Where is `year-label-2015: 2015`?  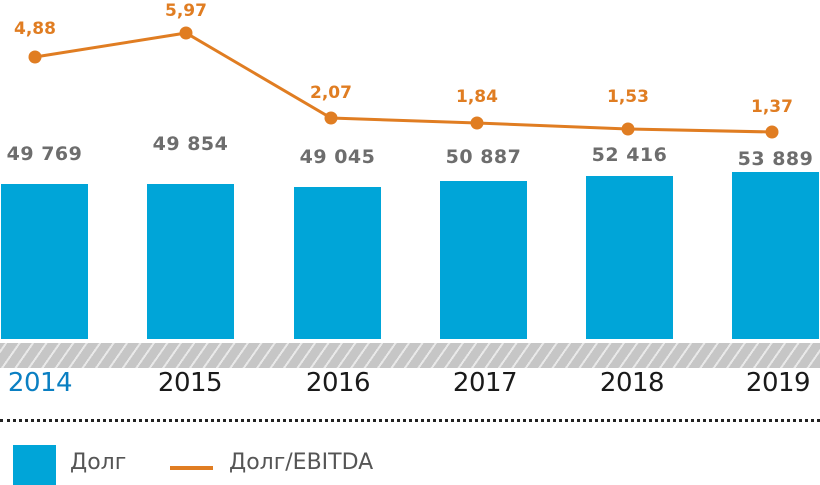 year-label-2015: 2015 is located at coordinates (190, 383).